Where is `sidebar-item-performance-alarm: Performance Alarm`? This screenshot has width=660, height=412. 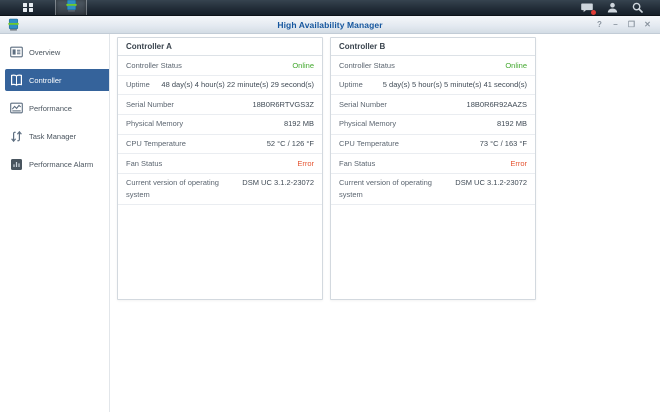
sidebar-item-performance-alarm: Performance Alarm is located at coordinates (57, 164).